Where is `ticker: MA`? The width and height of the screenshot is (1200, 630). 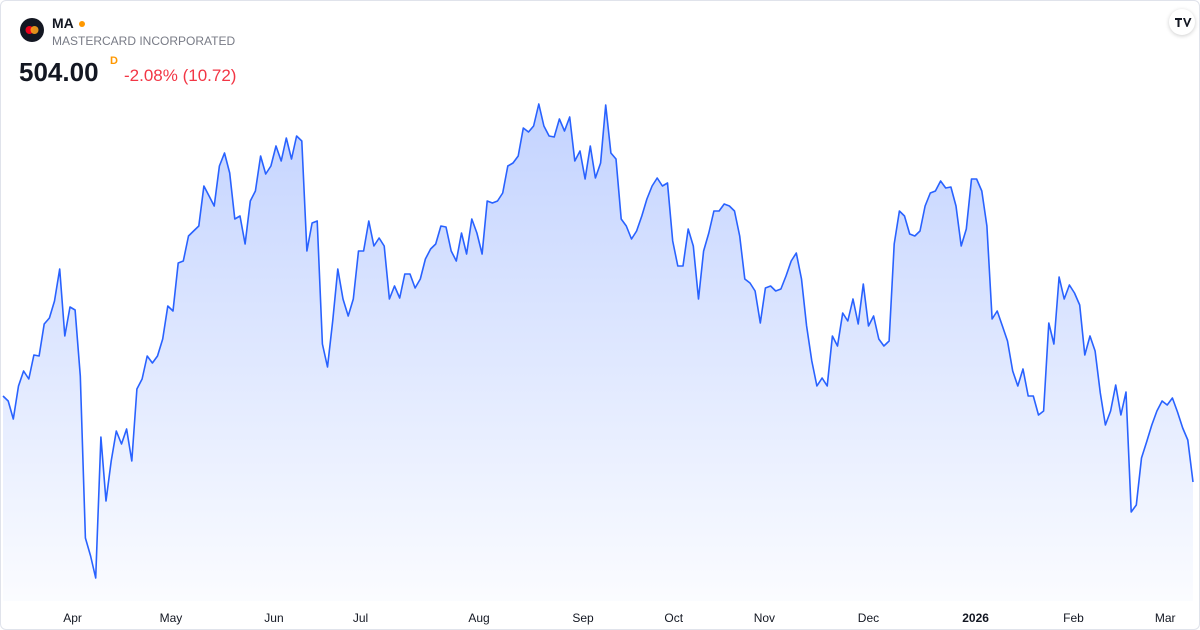
ticker: MA is located at coordinates (68, 23).